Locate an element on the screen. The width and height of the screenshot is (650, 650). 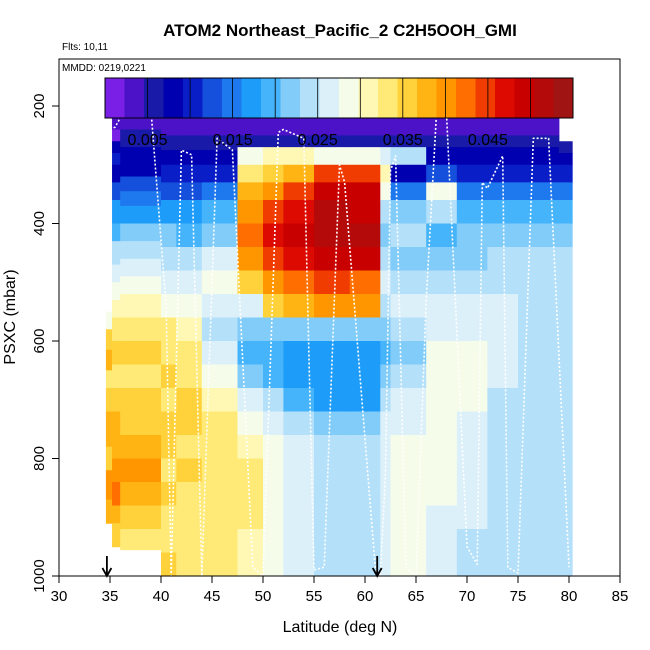
x-tick-label: 85 is located at coordinates (620, 596).